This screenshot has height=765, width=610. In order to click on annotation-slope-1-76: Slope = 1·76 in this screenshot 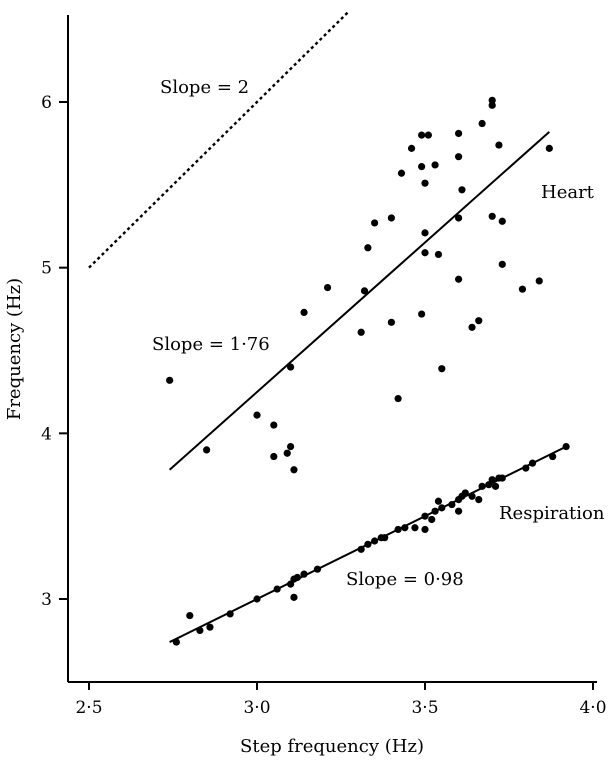, I will do `click(211, 344)`.